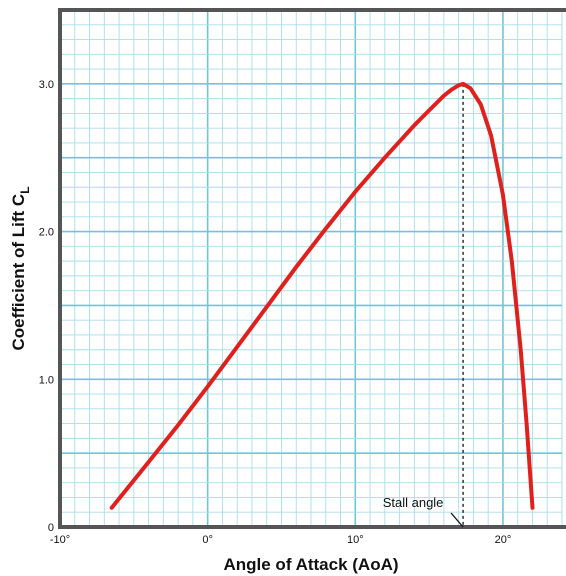 Image resolution: width=566 pixels, height=576 pixels. I want to click on y-tick-label: 0, so click(51, 528).